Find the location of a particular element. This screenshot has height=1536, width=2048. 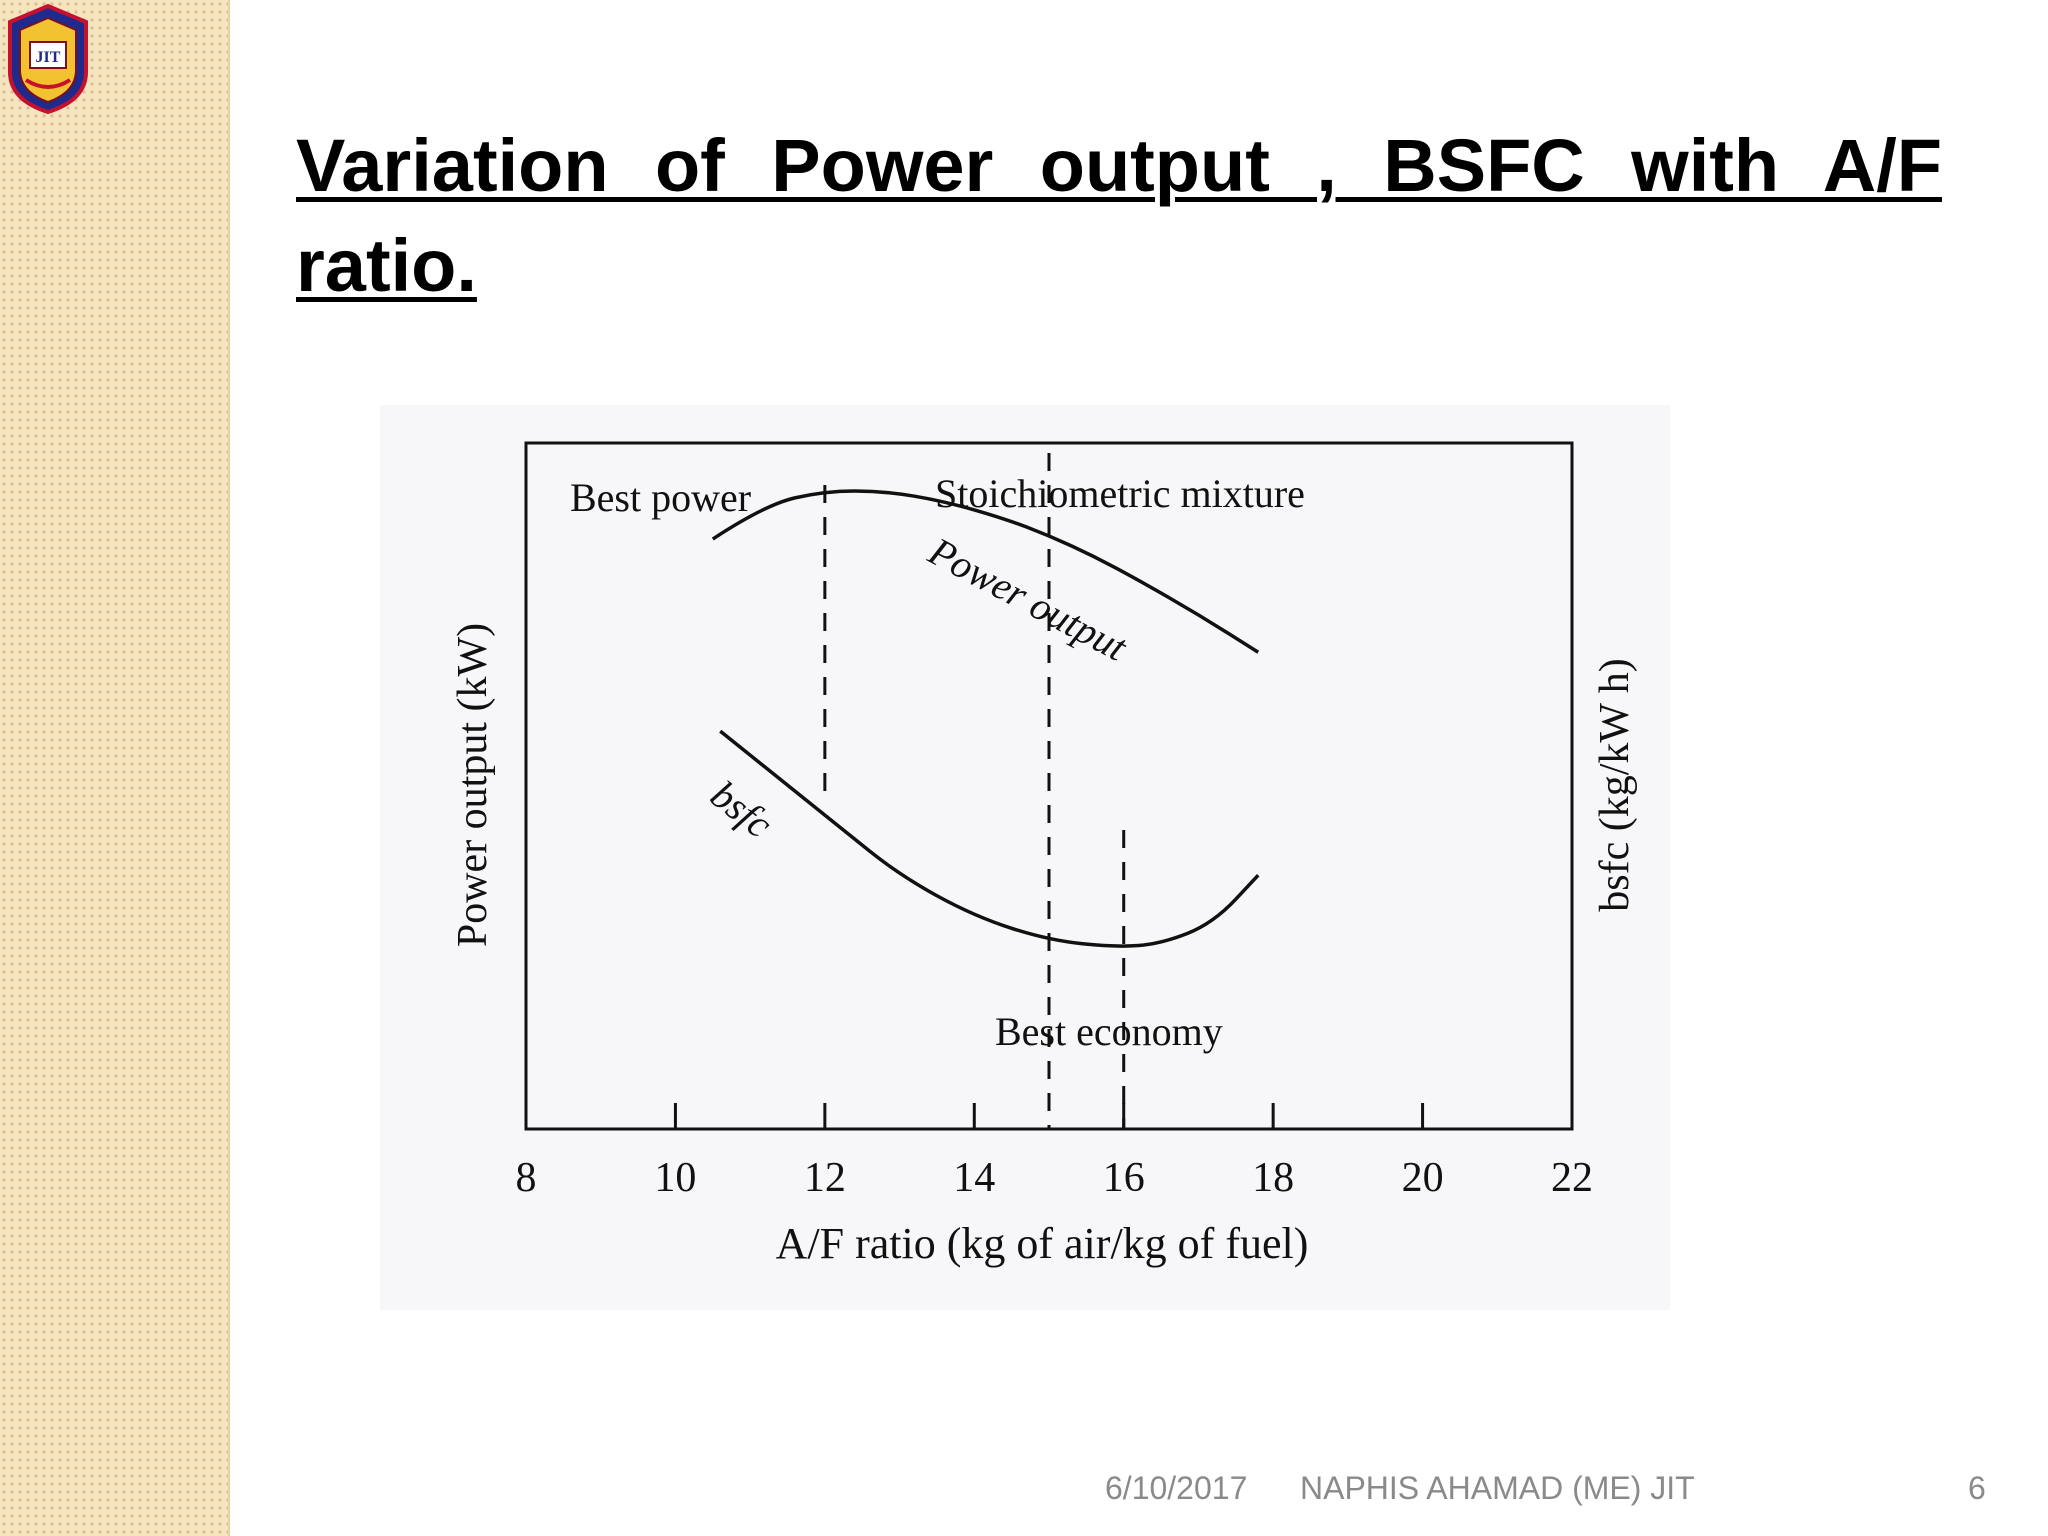

x-tick-labels: 8 10 12 14 16 18 20 22 is located at coordinates (1055, 1178).